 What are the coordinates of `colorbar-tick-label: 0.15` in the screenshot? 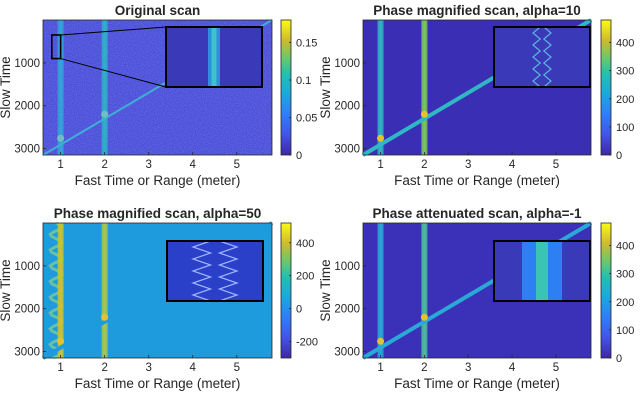 It's located at (306, 44).